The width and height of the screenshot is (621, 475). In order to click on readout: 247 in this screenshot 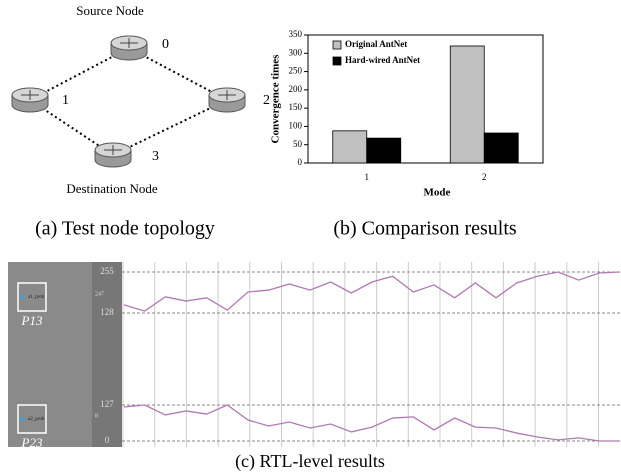, I will do `click(99, 294)`.